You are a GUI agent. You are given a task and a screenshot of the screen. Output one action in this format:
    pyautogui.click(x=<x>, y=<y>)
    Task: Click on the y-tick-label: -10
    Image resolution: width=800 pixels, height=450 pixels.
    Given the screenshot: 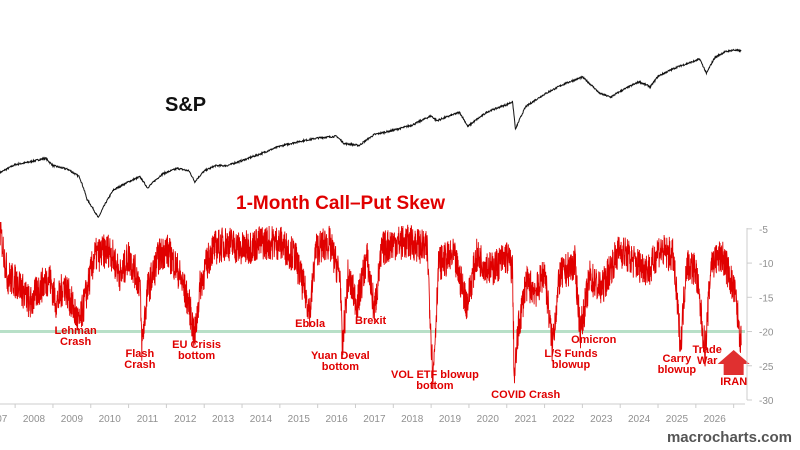 What is the action you would take?
    pyautogui.click(x=766, y=264)
    